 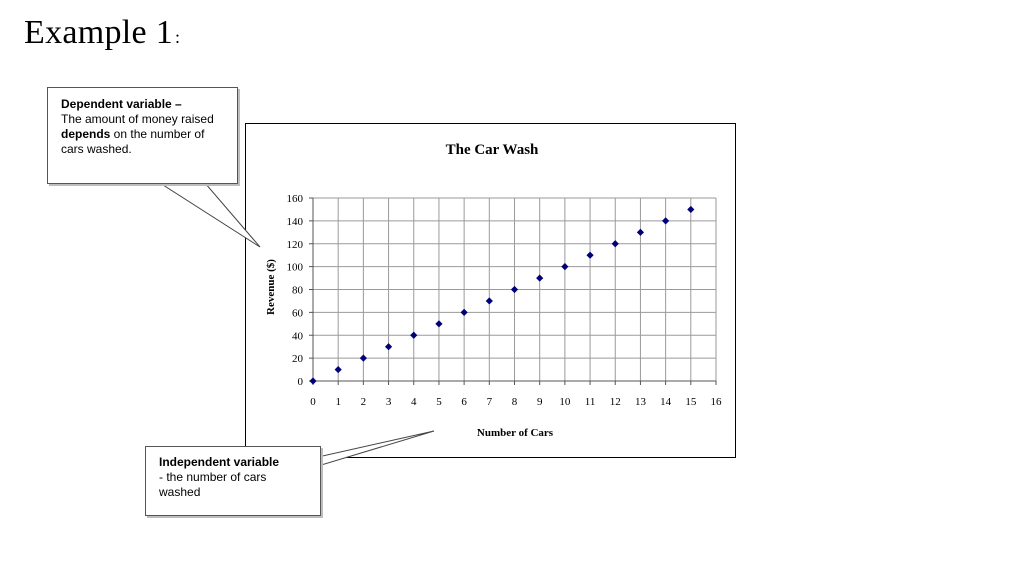 I want to click on y-tick-label: 140, so click(x=295, y=222).